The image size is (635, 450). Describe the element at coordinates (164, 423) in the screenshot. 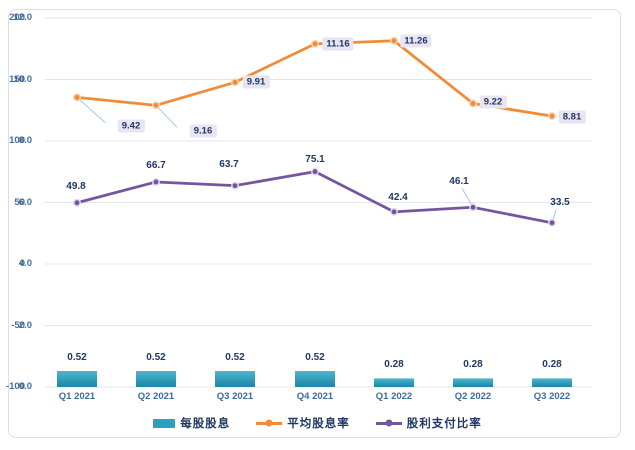

I see `bar-series-swatch-icon` at that location.